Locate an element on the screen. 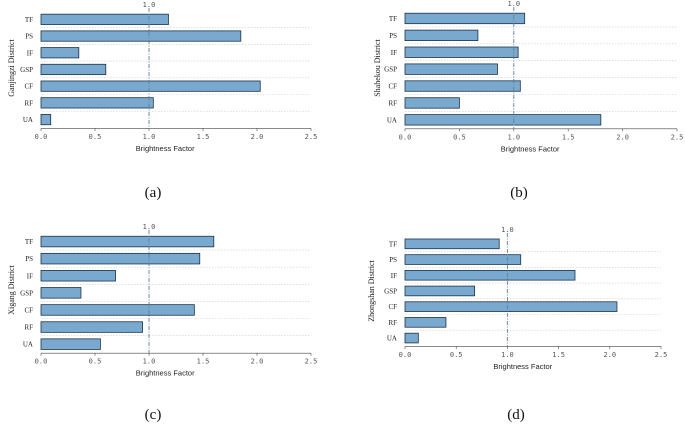  panel-caption: (a) is located at coordinates (153, 193).